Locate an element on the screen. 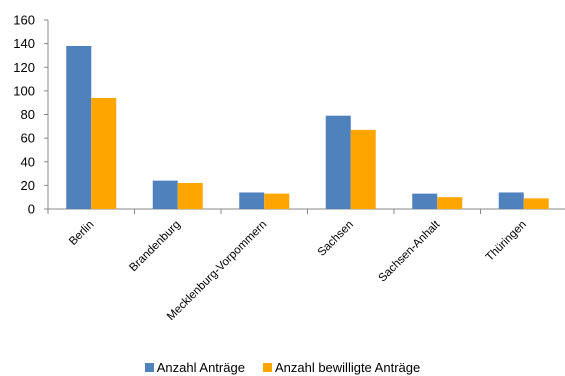 This screenshot has width=565, height=376. x-category-label: Sachsen-Anhalt is located at coordinates (409, 251).